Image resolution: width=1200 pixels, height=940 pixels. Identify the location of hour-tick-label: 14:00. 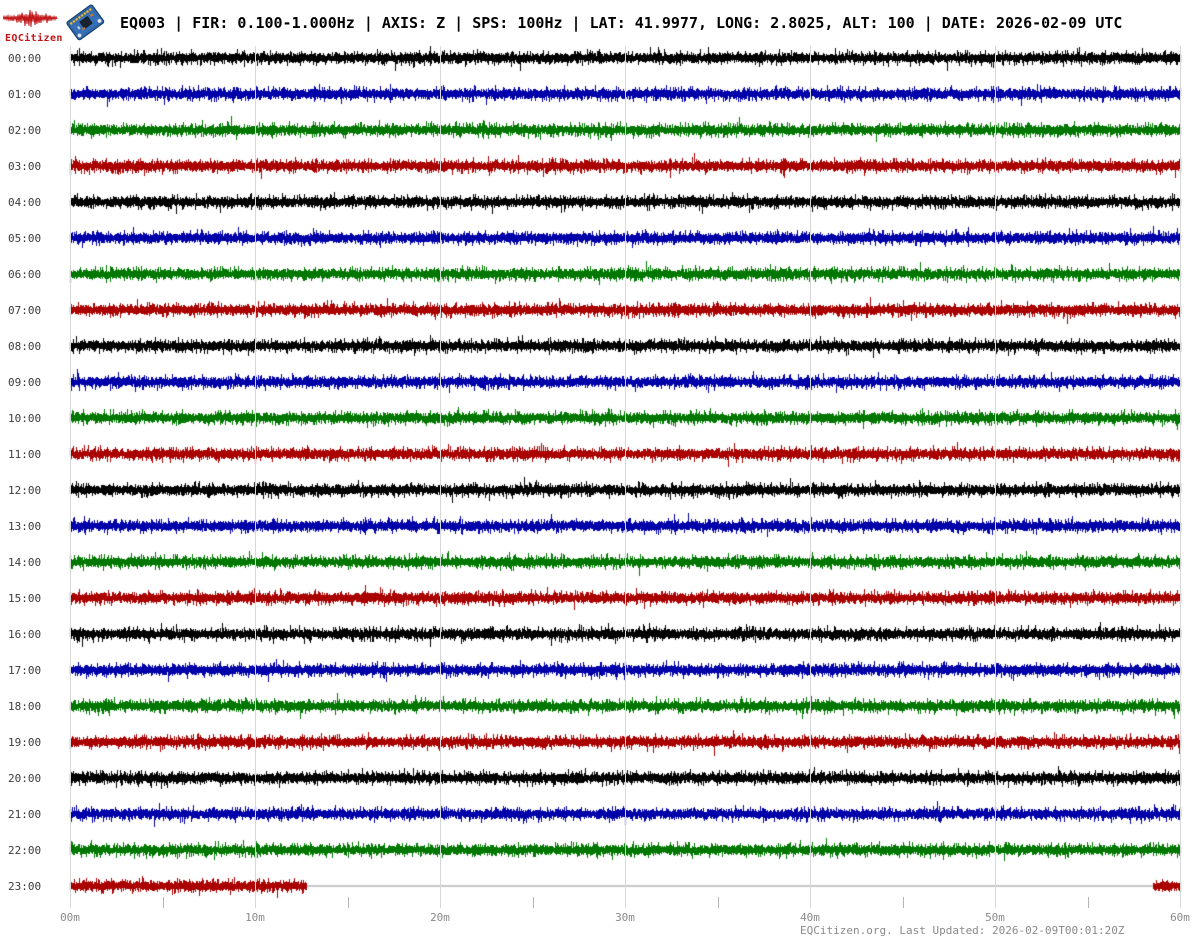
(25, 562).